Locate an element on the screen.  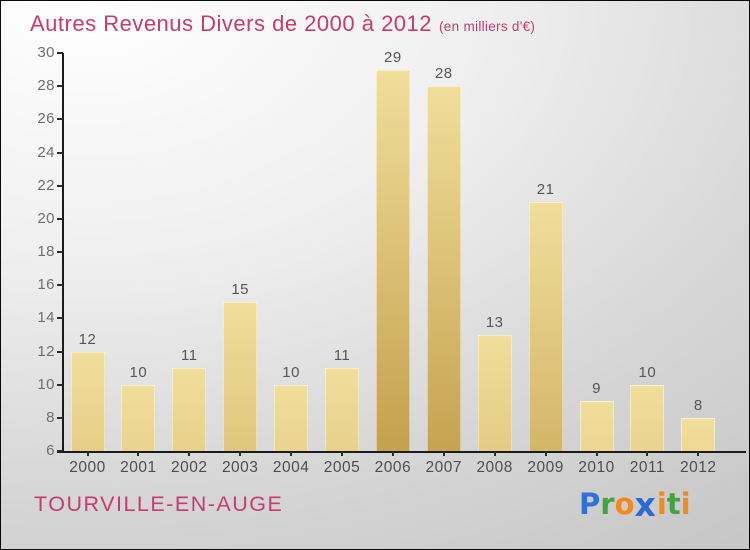
chart-subtitle: (en milliers d'€) is located at coordinates (487, 26).